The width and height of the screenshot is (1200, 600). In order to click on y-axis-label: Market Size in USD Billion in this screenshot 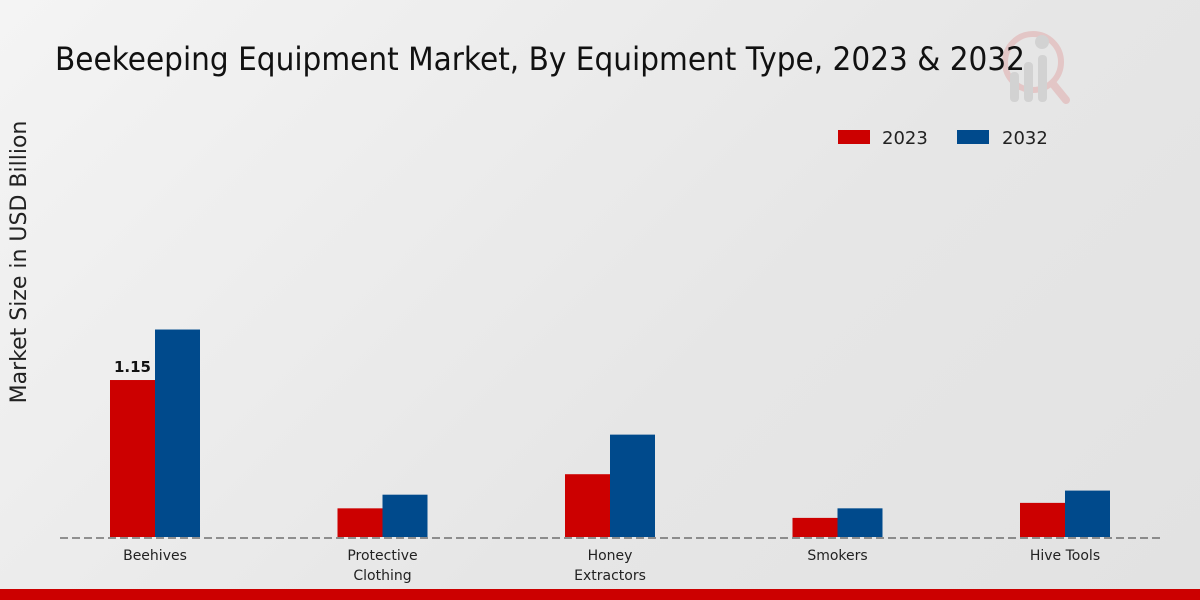, I will do `click(19, 262)`.